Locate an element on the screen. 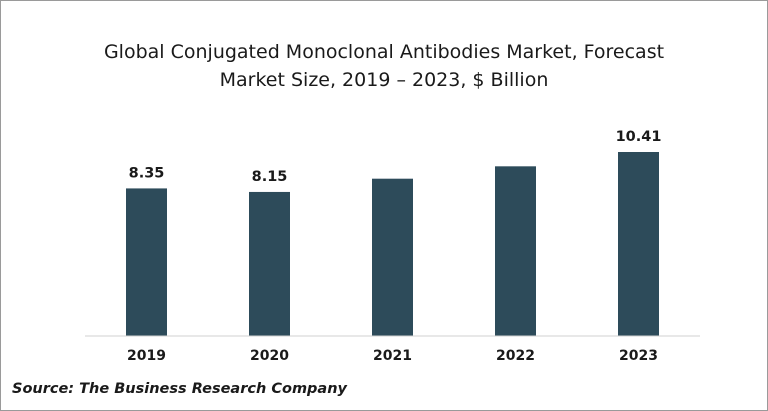 This screenshot has height=411, width=768. x-tick-label-2019: 2019 is located at coordinates (146, 356).